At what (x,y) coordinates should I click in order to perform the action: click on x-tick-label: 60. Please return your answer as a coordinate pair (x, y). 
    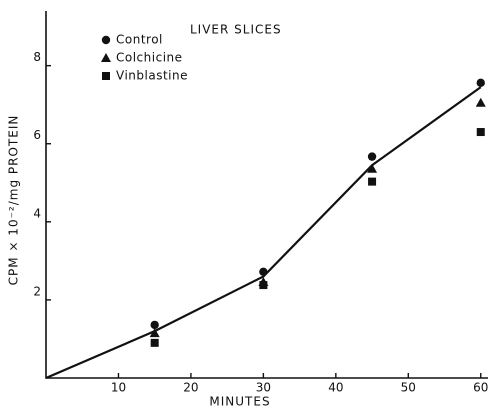
    Looking at the image, I should click on (480, 388).